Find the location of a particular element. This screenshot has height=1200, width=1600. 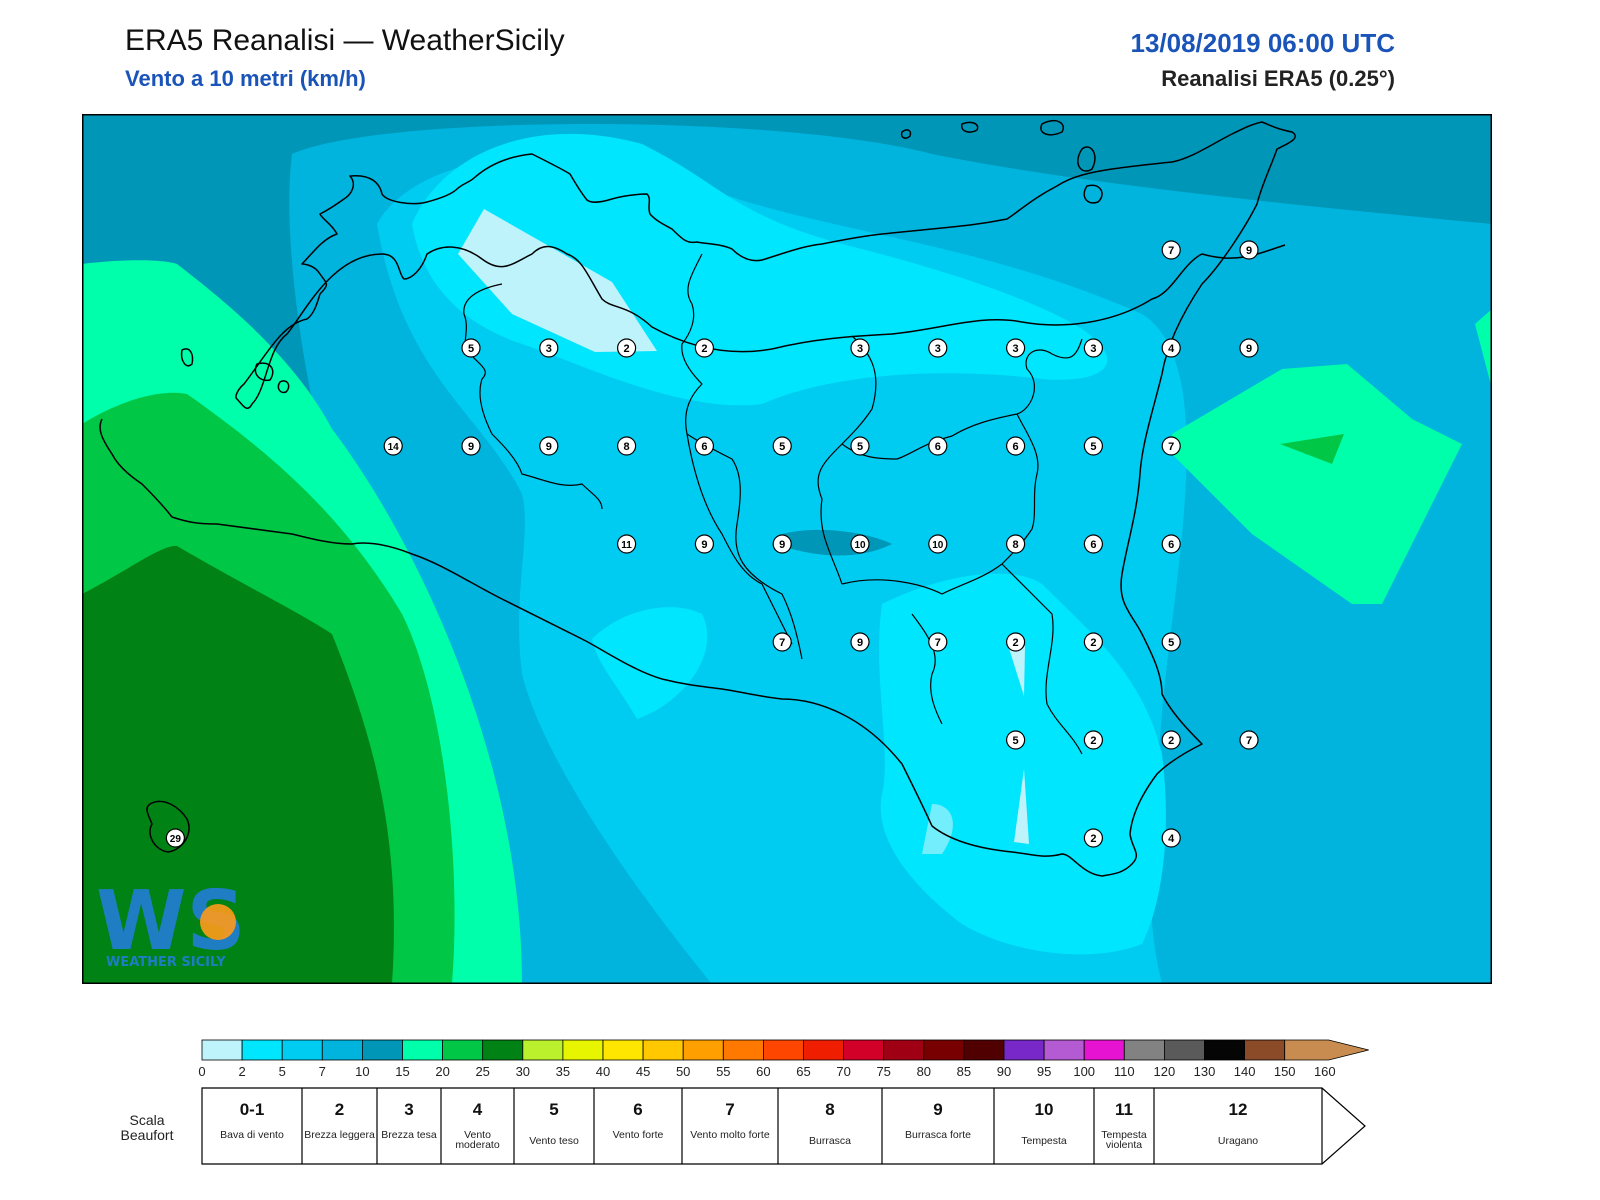

wind-value: 4 is located at coordinates (1171, 839).